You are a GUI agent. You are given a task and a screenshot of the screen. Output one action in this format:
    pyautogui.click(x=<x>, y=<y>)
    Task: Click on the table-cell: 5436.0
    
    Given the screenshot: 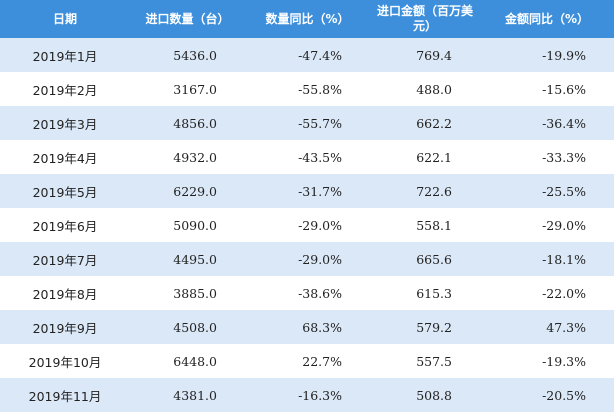 What is the action you would take?
    pyautogui.click(x=187, y=55)
    